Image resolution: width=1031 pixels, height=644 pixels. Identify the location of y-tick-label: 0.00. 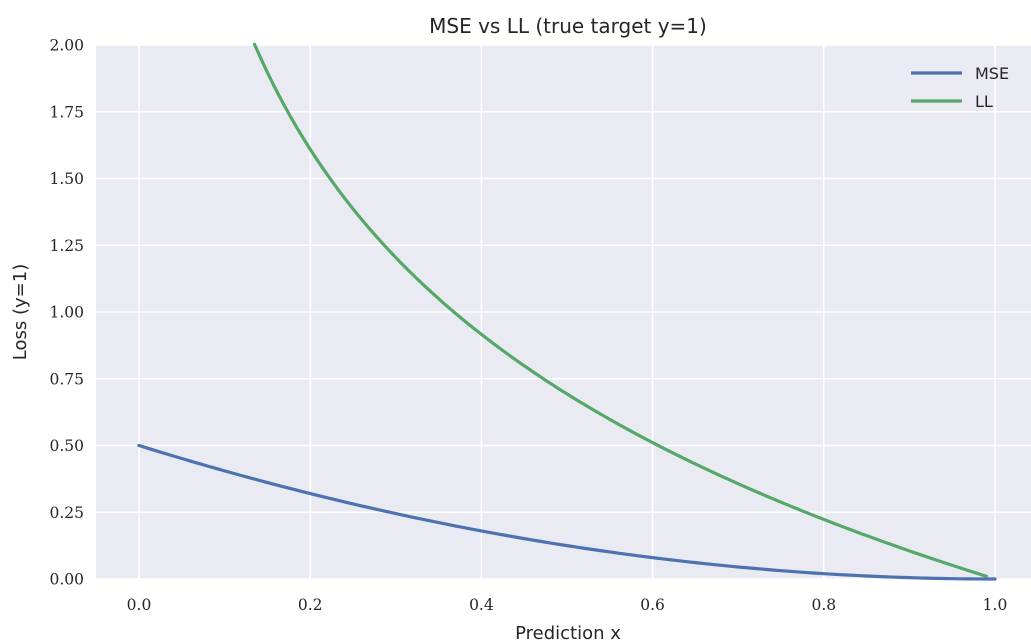
(66, 580).